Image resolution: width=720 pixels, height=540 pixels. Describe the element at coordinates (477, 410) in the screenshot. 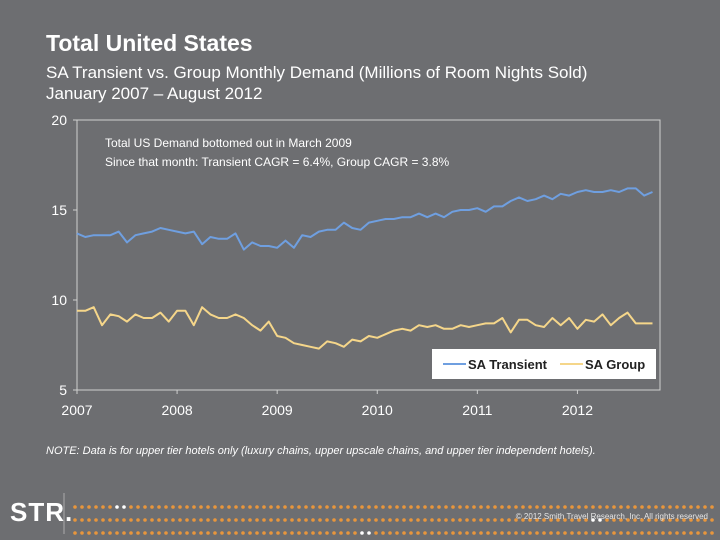

I see `x-tick-label: 2011` at that location.